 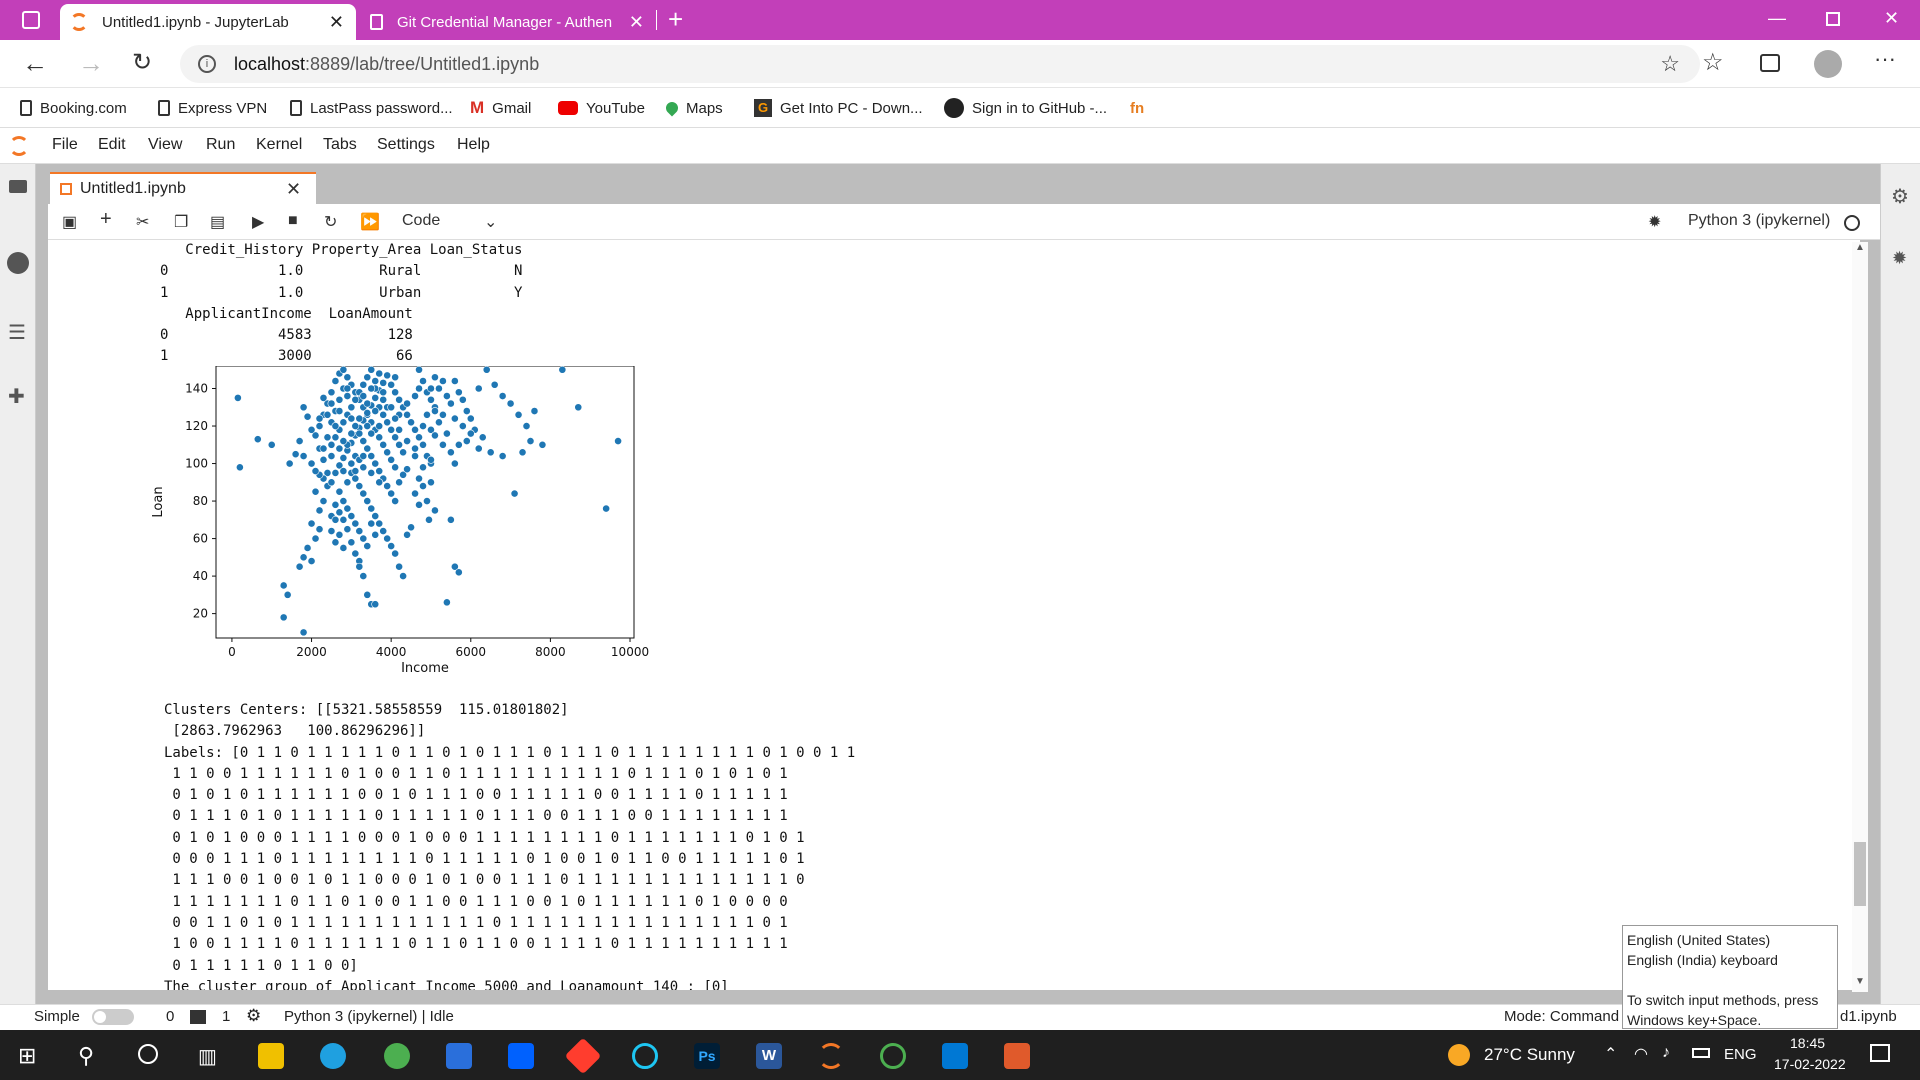 What do you see at coordinates (693, 108) in the screenshot?
I see `bookmark-maps: Maps` at bounding box center [693, 108].